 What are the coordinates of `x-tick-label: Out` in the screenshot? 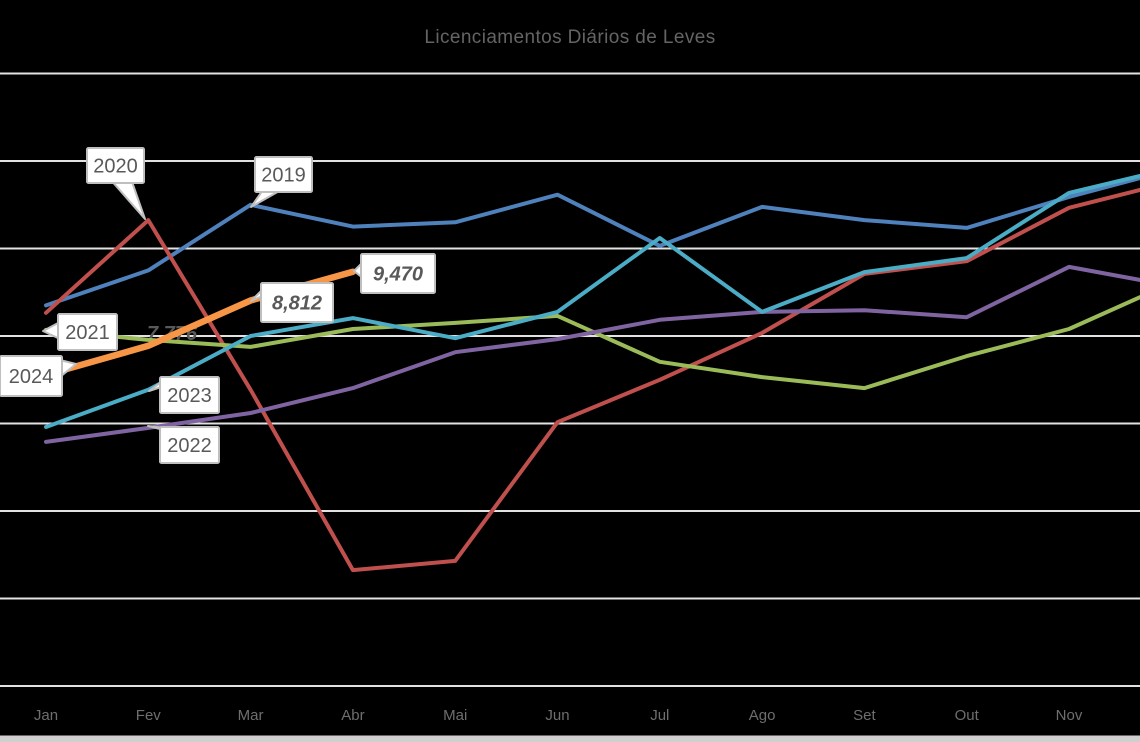 It's located at (967, 715).